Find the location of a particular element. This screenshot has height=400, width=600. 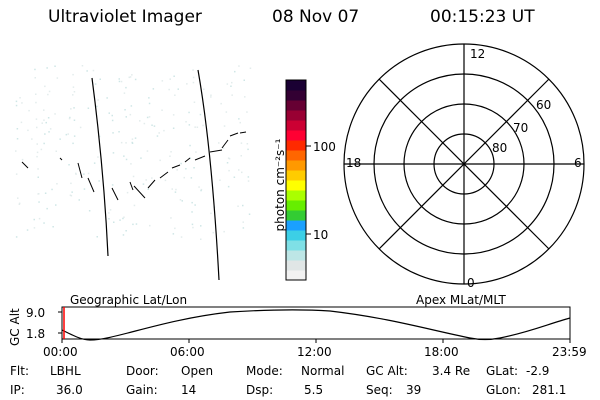

timeline-xtick-4: 23:59 is located at coordinates (569, 352).